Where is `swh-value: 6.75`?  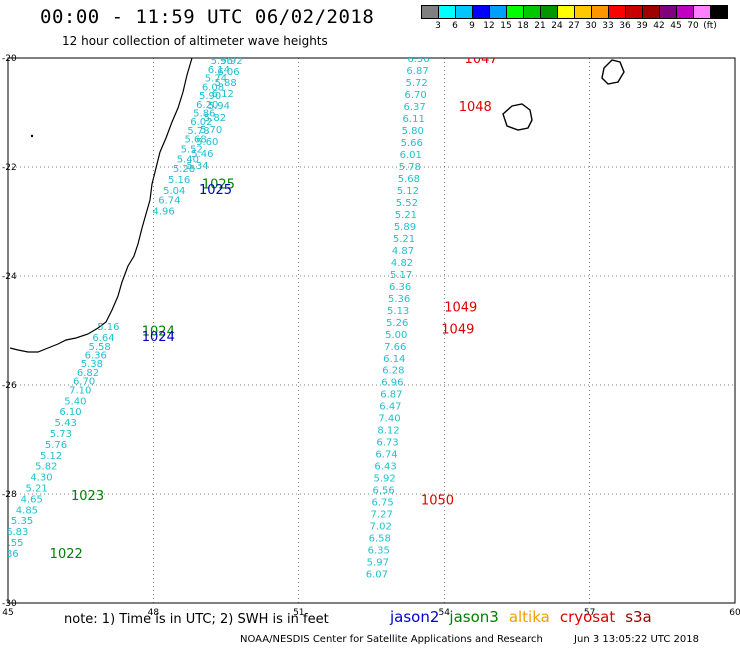
swh-value: 6.75 is located at coordinates (383, 503).